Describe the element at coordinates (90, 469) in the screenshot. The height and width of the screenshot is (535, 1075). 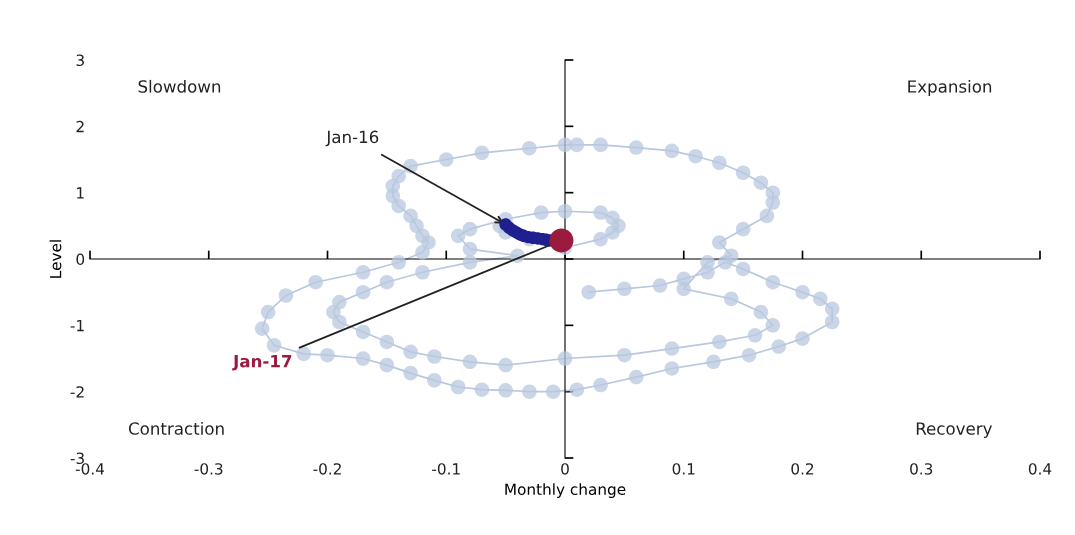
I see `x-tick-label: -0.4` at that location.